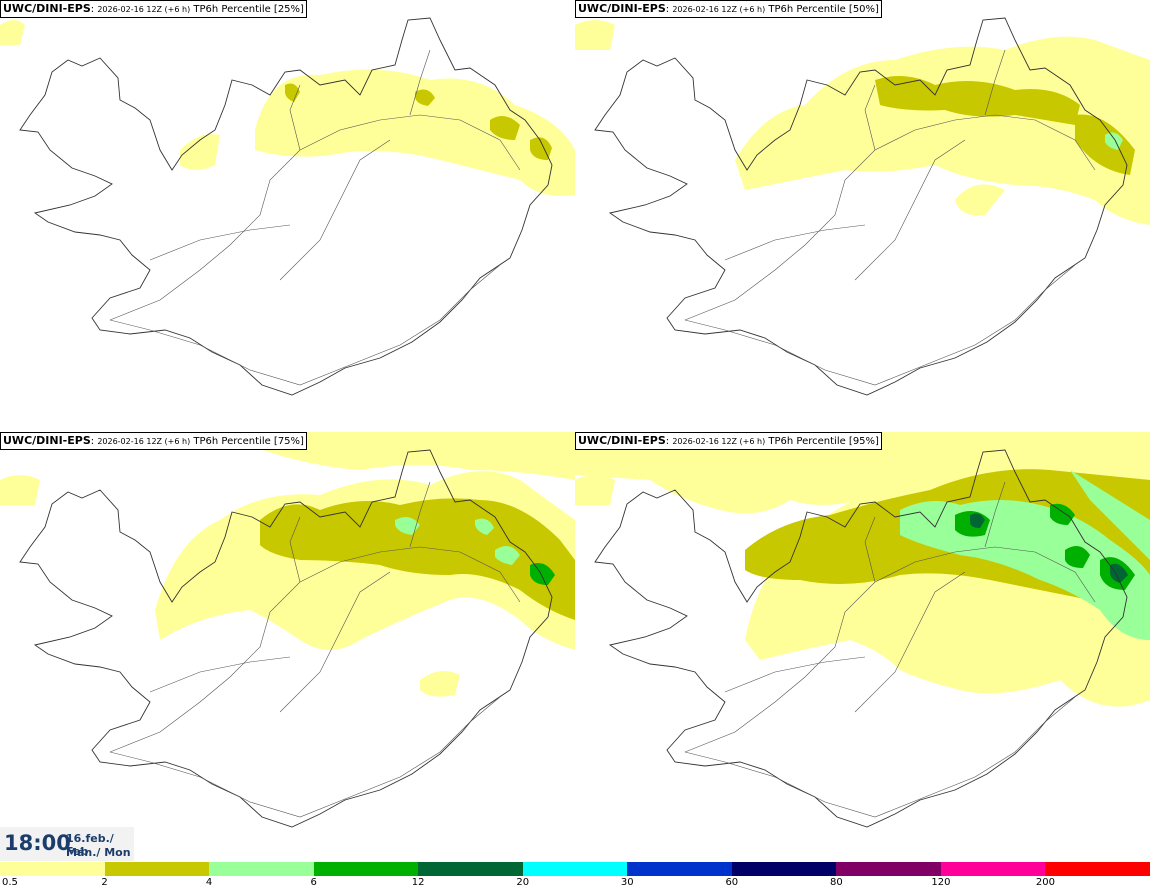  I want to click on legend-label: 4, so click(209, 882).